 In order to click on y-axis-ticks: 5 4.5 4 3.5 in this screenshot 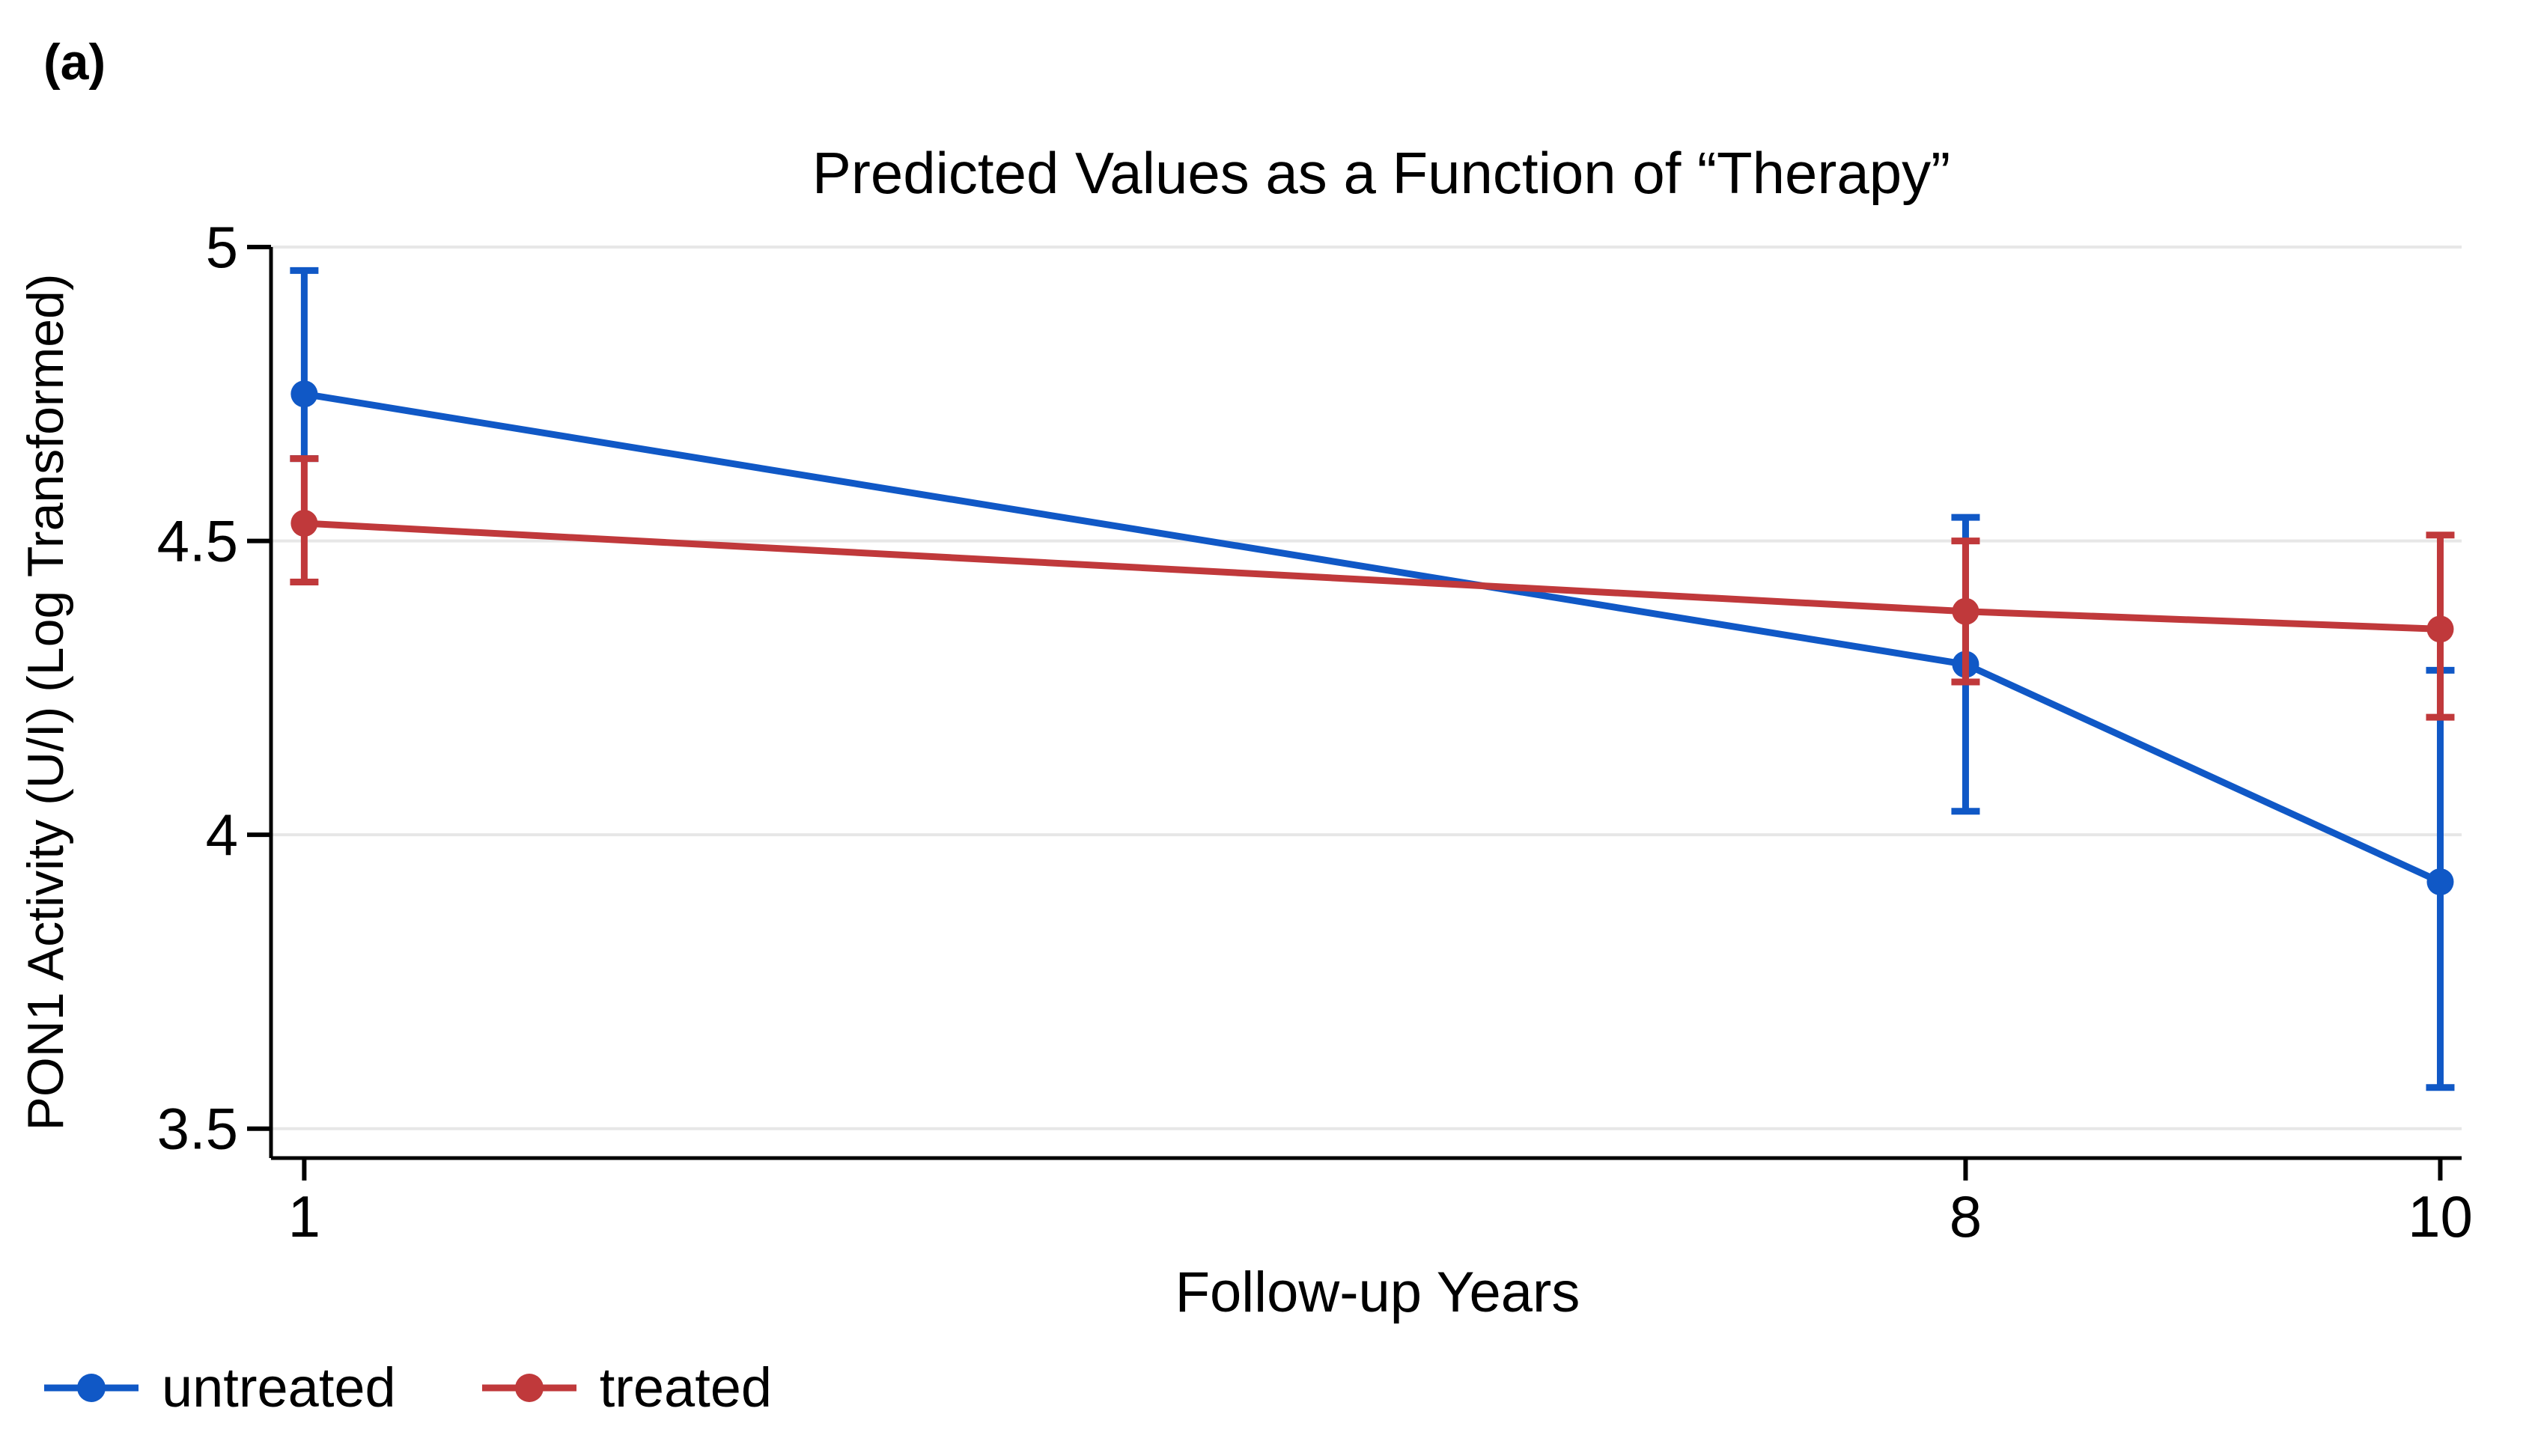, I will do `click(214, 688)`.